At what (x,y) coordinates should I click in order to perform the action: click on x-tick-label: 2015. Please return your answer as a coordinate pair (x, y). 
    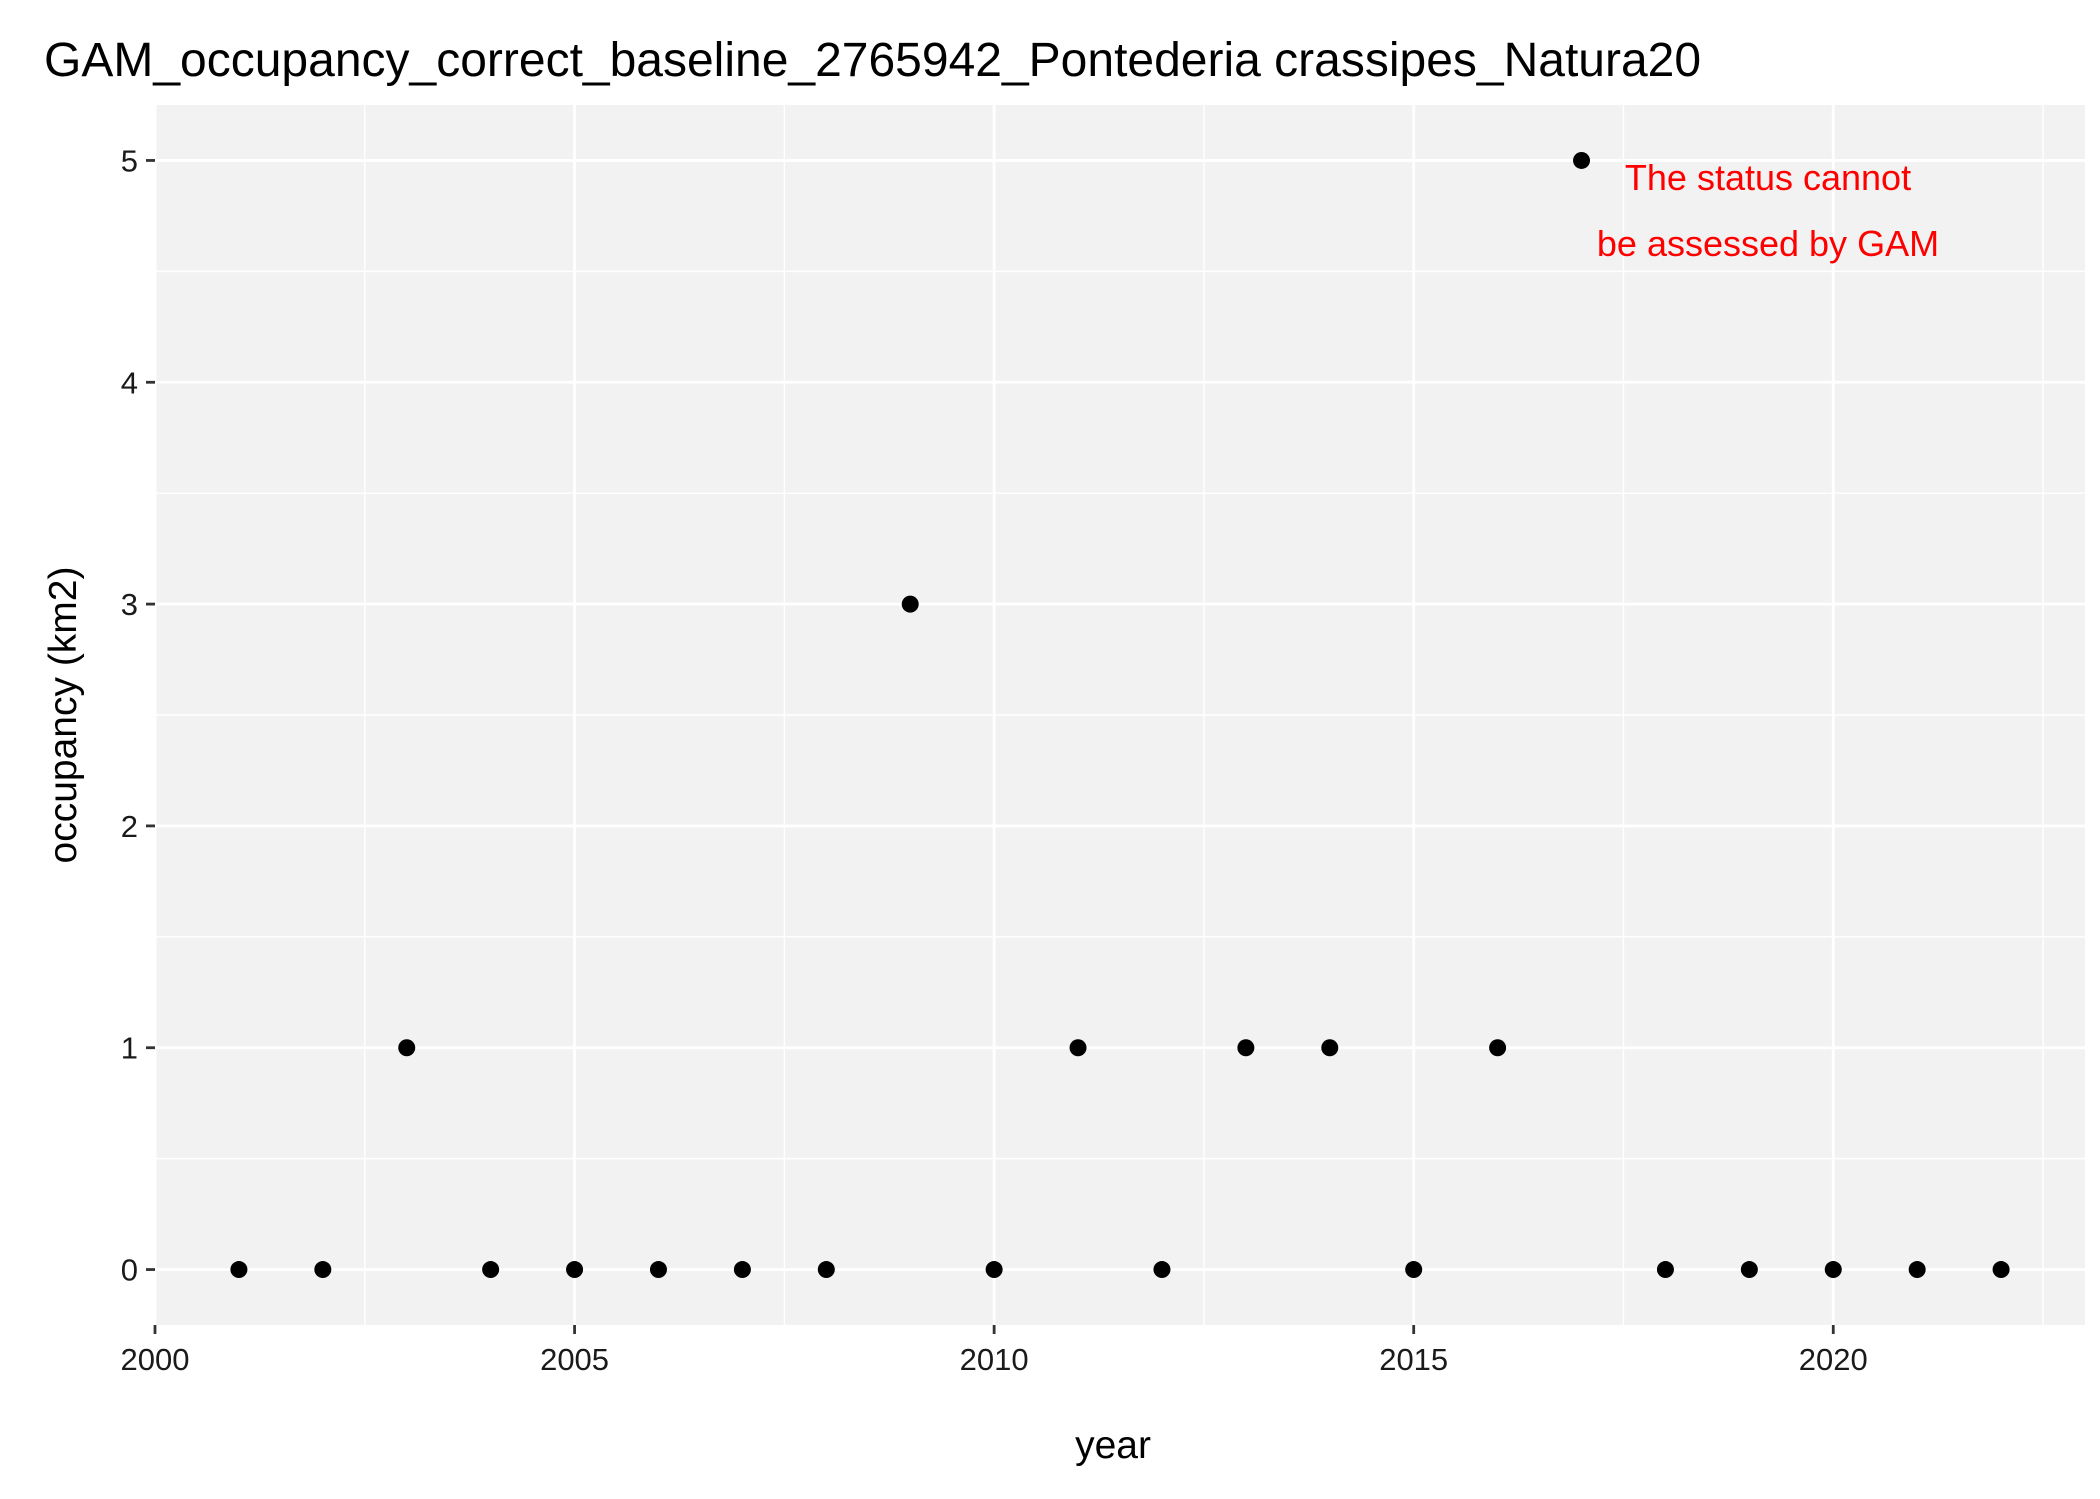
    Looking at the image, I should click on (1413, 1359).